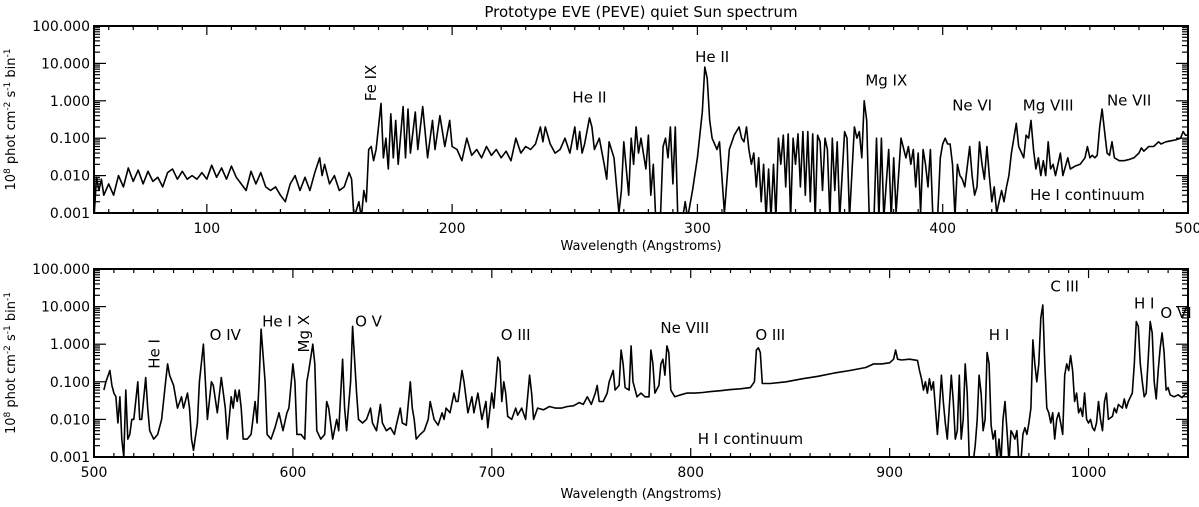  Describe the element at coordinates (1064, 287) in the screenshot. I see `line-annotation: C III` at that location.